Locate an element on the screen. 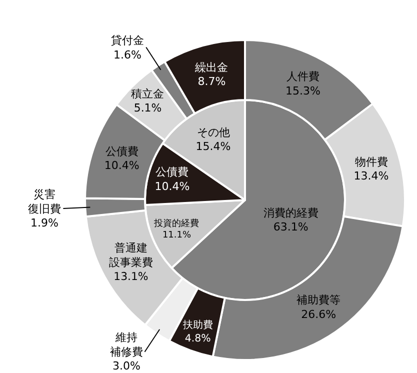  slice-label: 普通建設事業費 is located at coordinates (130, 255).